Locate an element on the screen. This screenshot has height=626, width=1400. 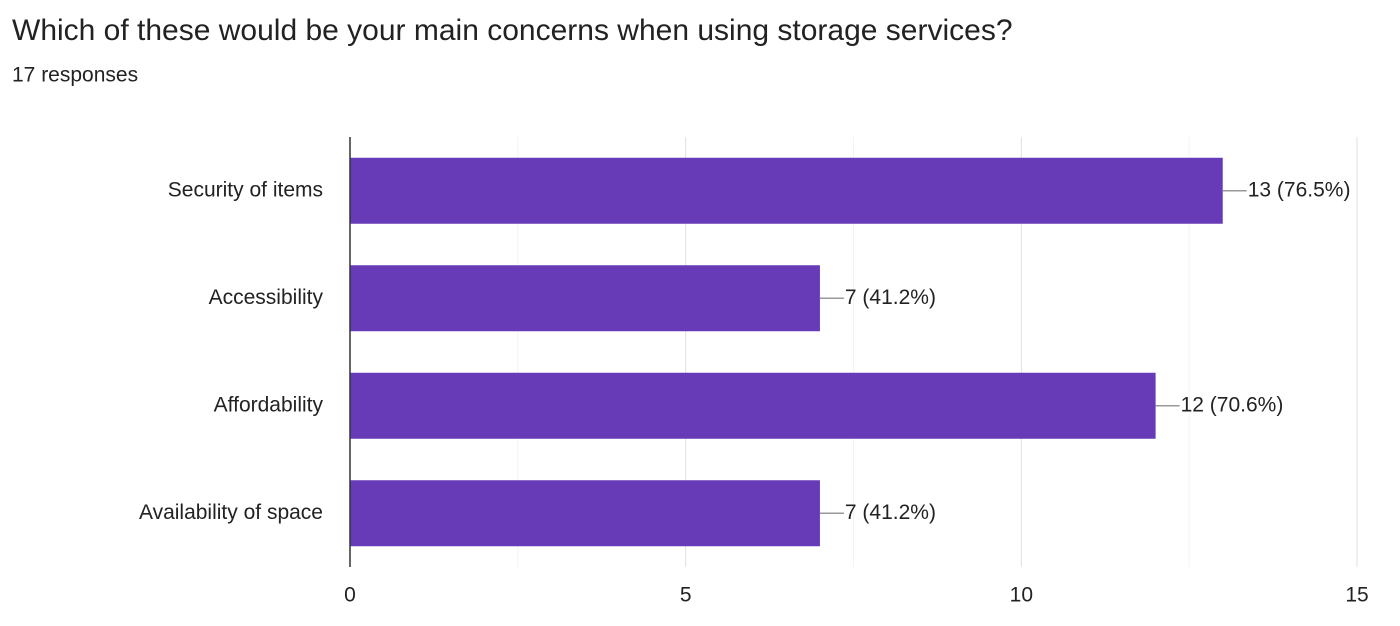
y-tick-label: Security of items is located at coordinates (245, 189).